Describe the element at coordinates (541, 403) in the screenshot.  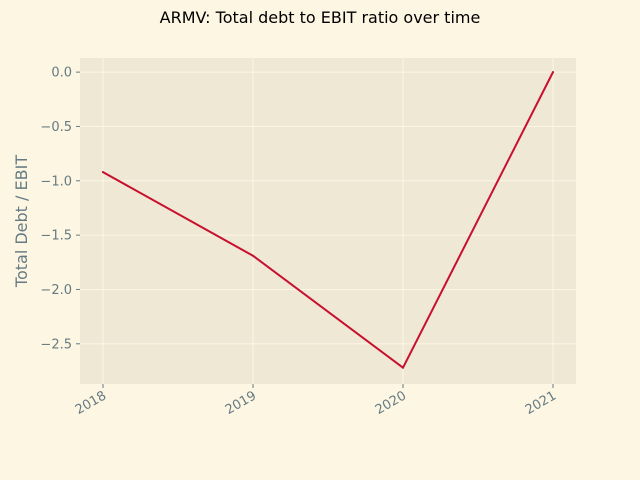
I see `x-tick-label: 2021` at that location.